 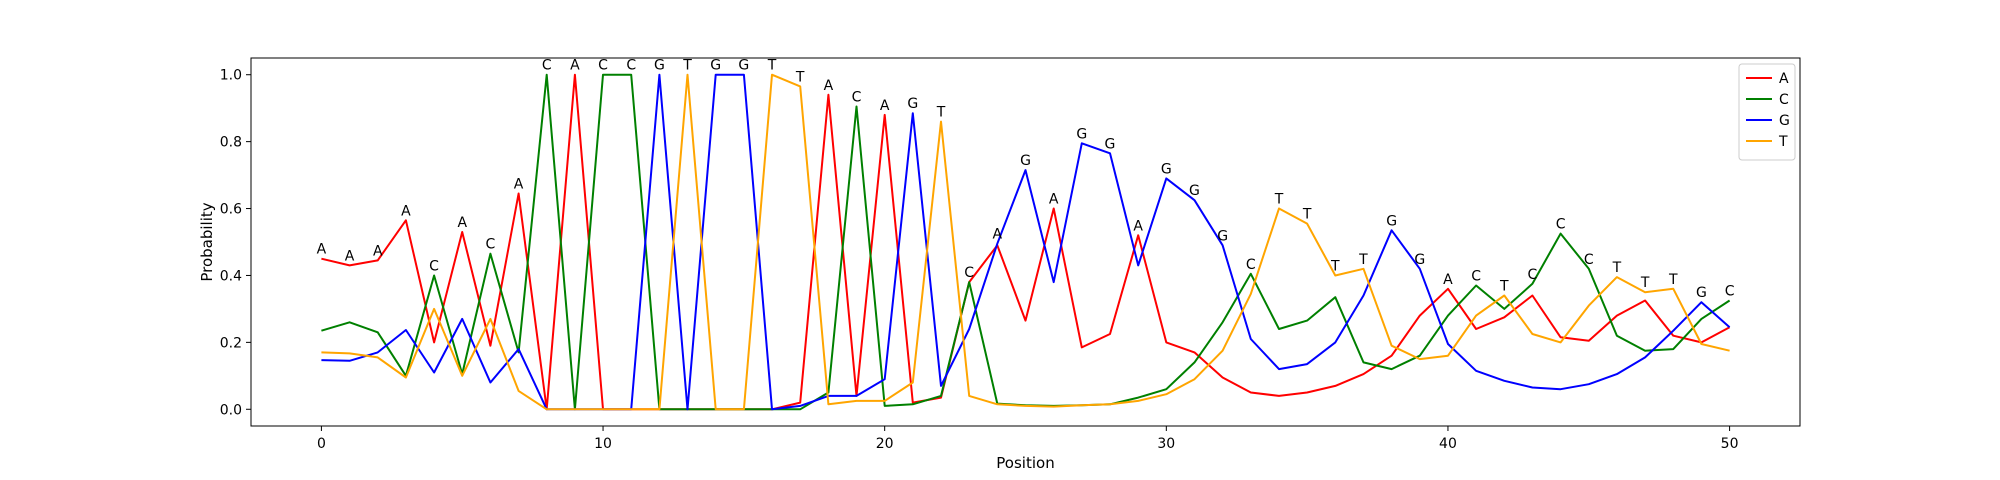 I want to click on peak-label-22: T, so click(x=941, y=113).